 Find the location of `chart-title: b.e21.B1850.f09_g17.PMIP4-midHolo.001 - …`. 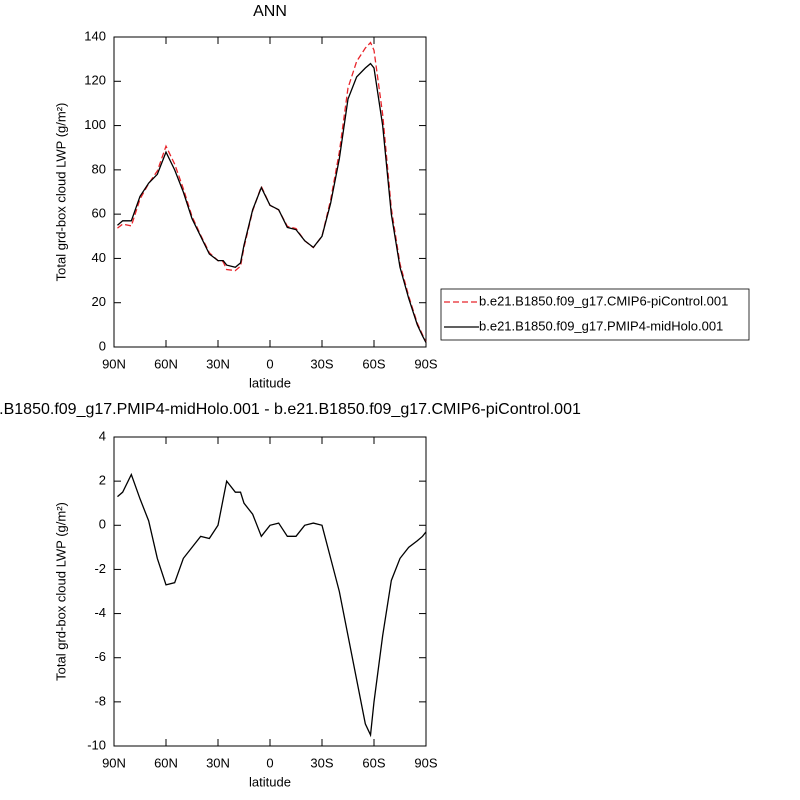

chart-title: b.e21.B1850.f09_g17.PMIP4-midHolo.001 - … is located at coordinates (290, 409).